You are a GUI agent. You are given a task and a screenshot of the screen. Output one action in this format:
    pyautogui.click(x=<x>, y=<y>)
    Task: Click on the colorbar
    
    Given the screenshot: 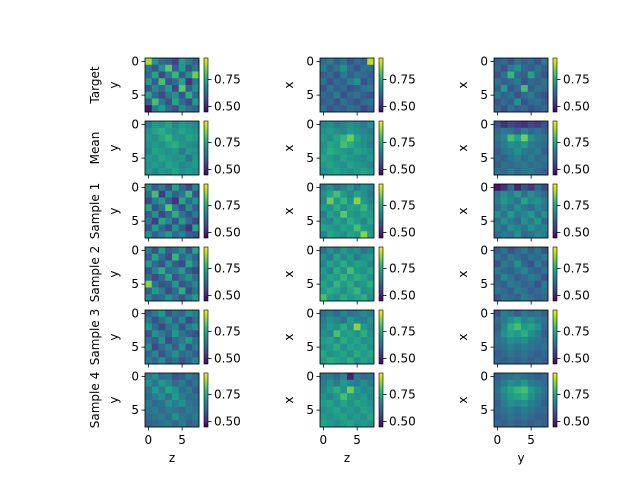 What is the action you would take?
    pyautogui.click(x=381, y=148)
    